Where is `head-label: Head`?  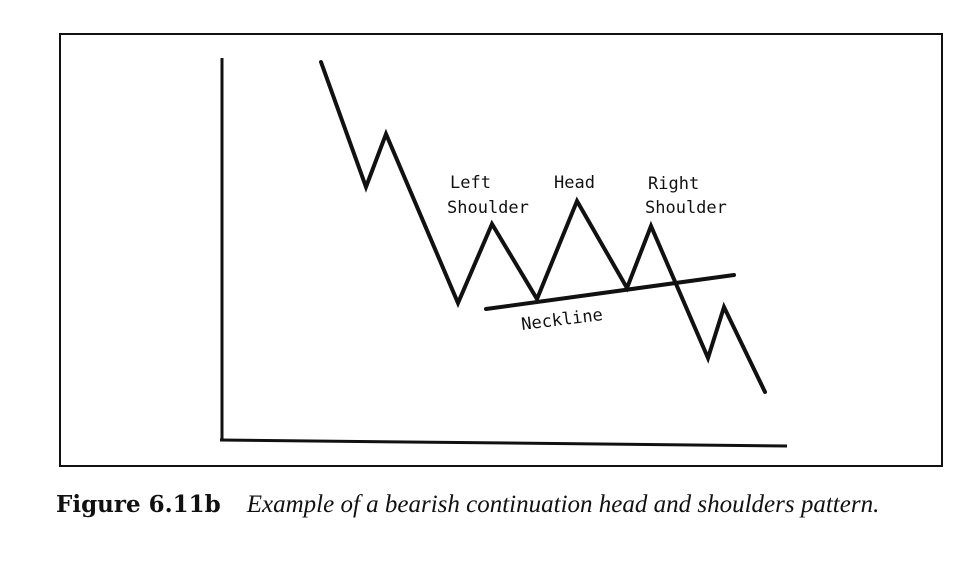 head-label: Head is located at coordinates (574, 183).